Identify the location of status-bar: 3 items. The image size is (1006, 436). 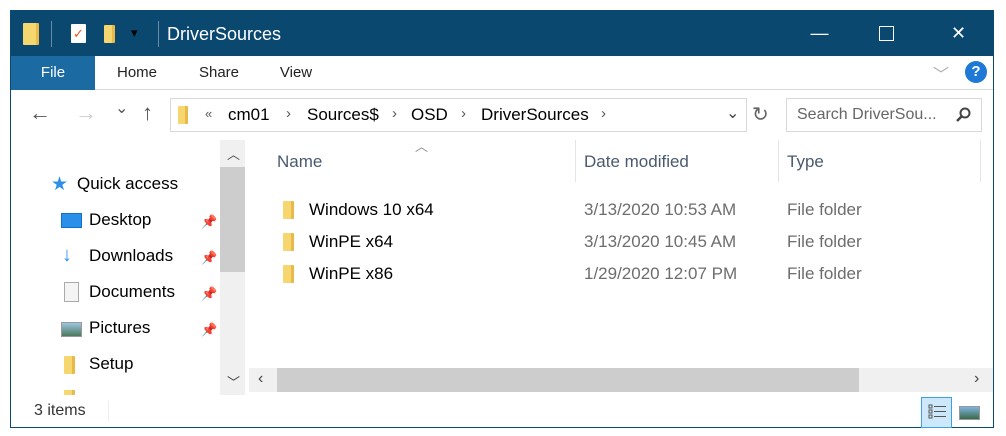
(502, 411).